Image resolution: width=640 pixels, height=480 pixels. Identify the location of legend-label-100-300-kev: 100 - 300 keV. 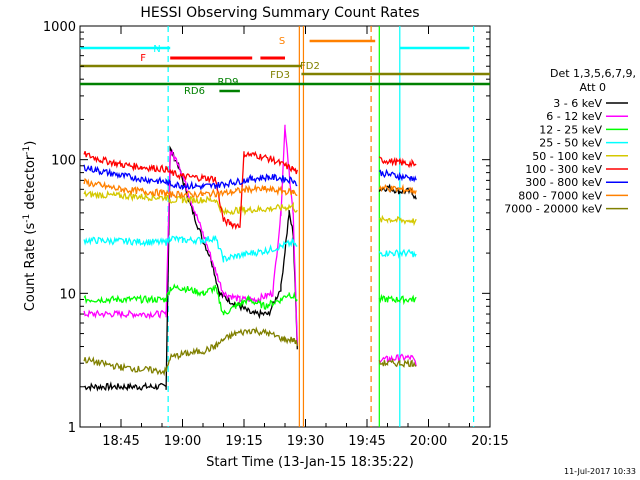
(563, 169).